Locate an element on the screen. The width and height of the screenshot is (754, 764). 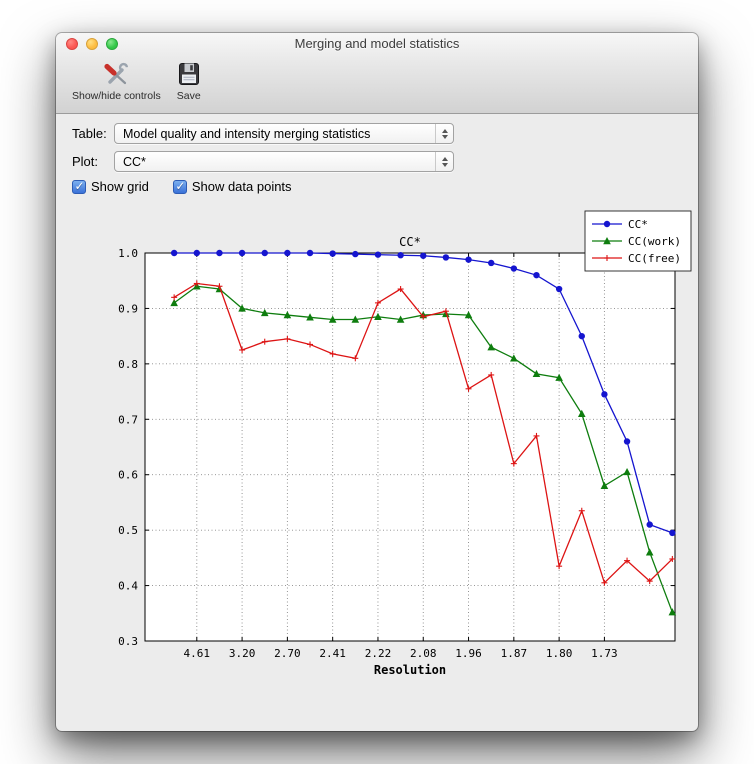
svg-text: 1.0 is located at coordinates (128, 253).